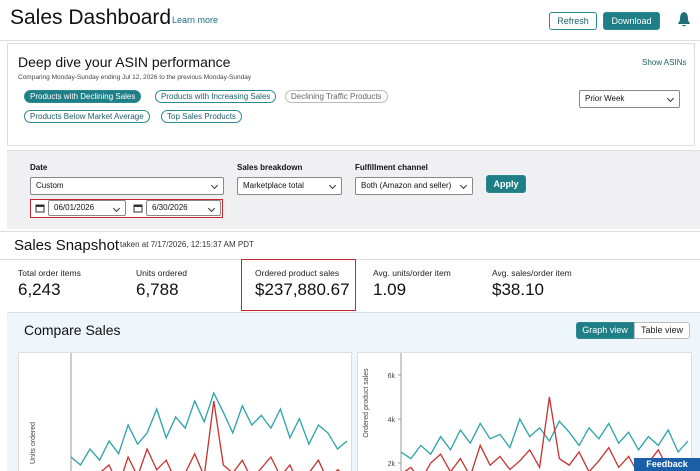 Image resolution: width=700 pixels, height=471 pixels. I want to click on table-view-tab: Table view, so click(662, 330).